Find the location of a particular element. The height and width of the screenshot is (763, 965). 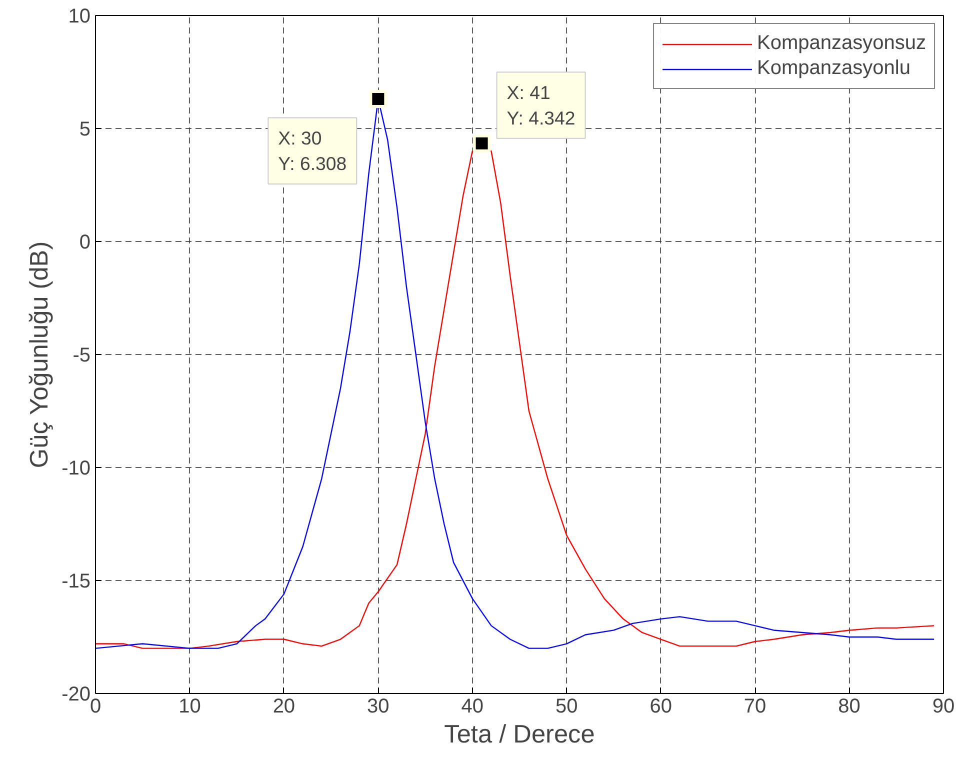

x-tick-label: 10 is located at coordinates (189, 707).